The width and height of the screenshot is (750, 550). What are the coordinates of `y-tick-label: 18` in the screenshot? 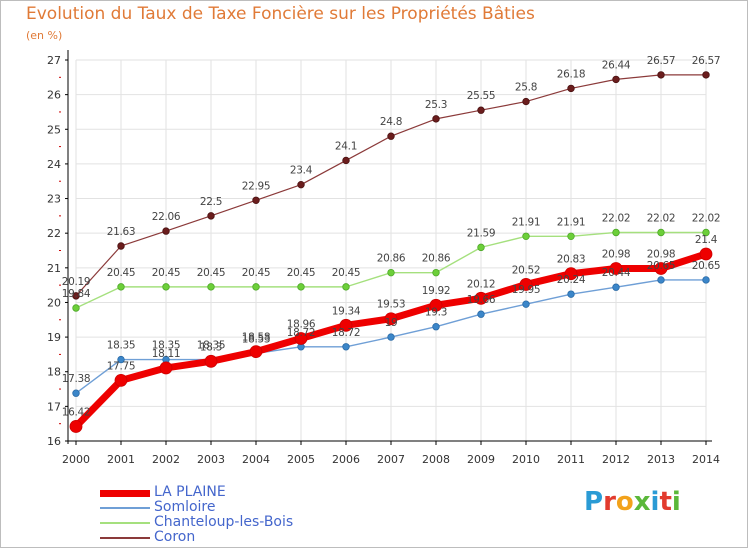 It's located at (54, 372).